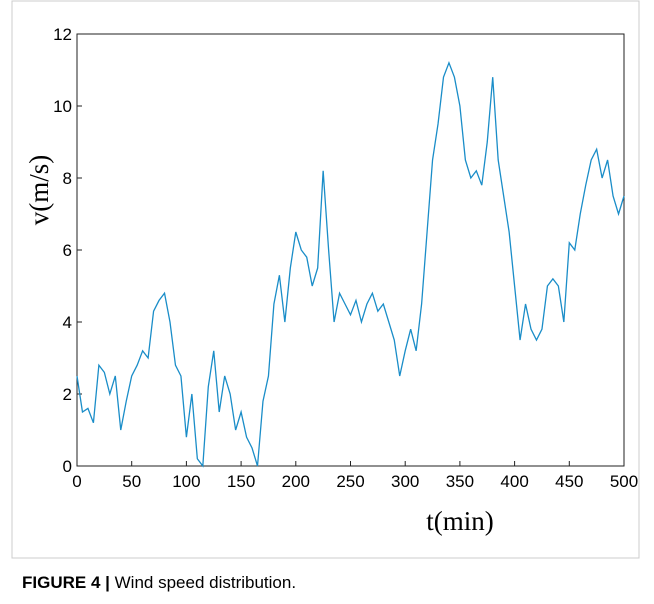 The image size is (654, 604). Describe the element at coordinates (460, 521) in the screenshot. I see `x-axis-label: t(min)` at that location.